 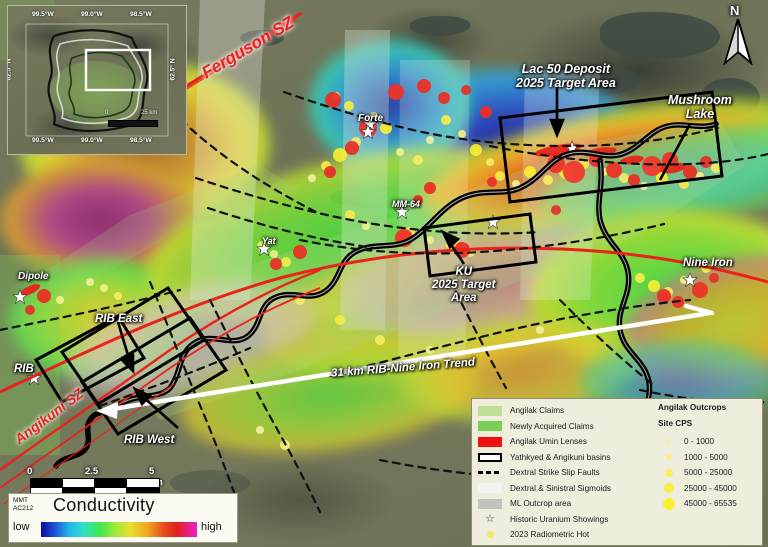 I want to click on inset-lon-bottom-3: 98.5°W, so click(x=141, y=140).